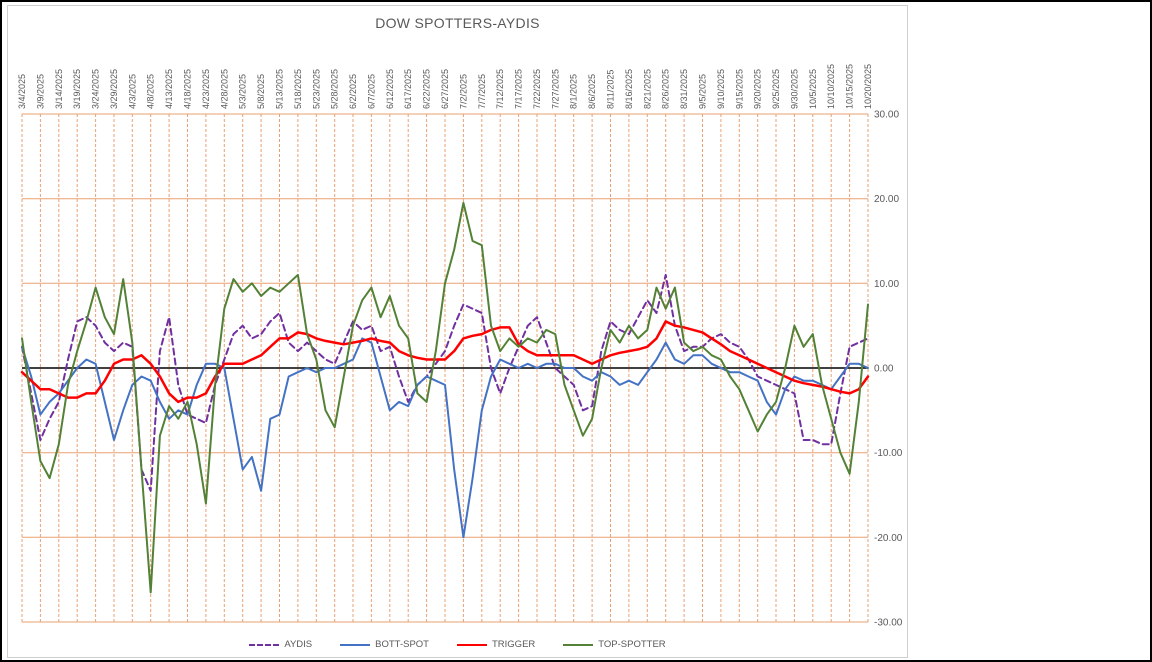 This screenshot has height=662, width=1152. I want to click on legend-line-sample-aydis, so click(264, 644).